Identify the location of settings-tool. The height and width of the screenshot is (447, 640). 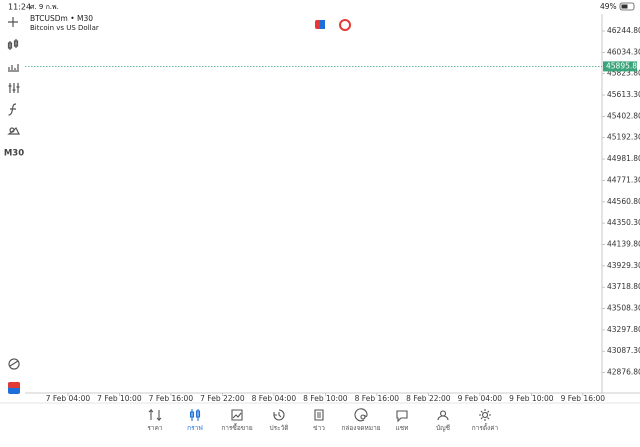
(14, 88).